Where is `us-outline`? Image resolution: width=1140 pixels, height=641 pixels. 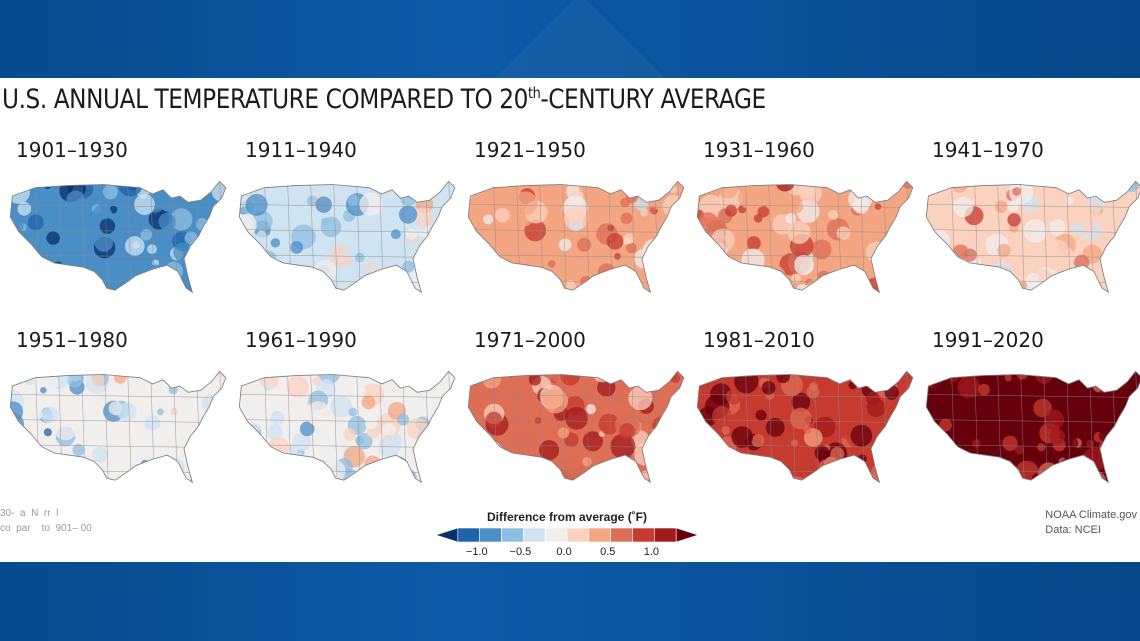
us-outline is located at coordinates (118, 427).